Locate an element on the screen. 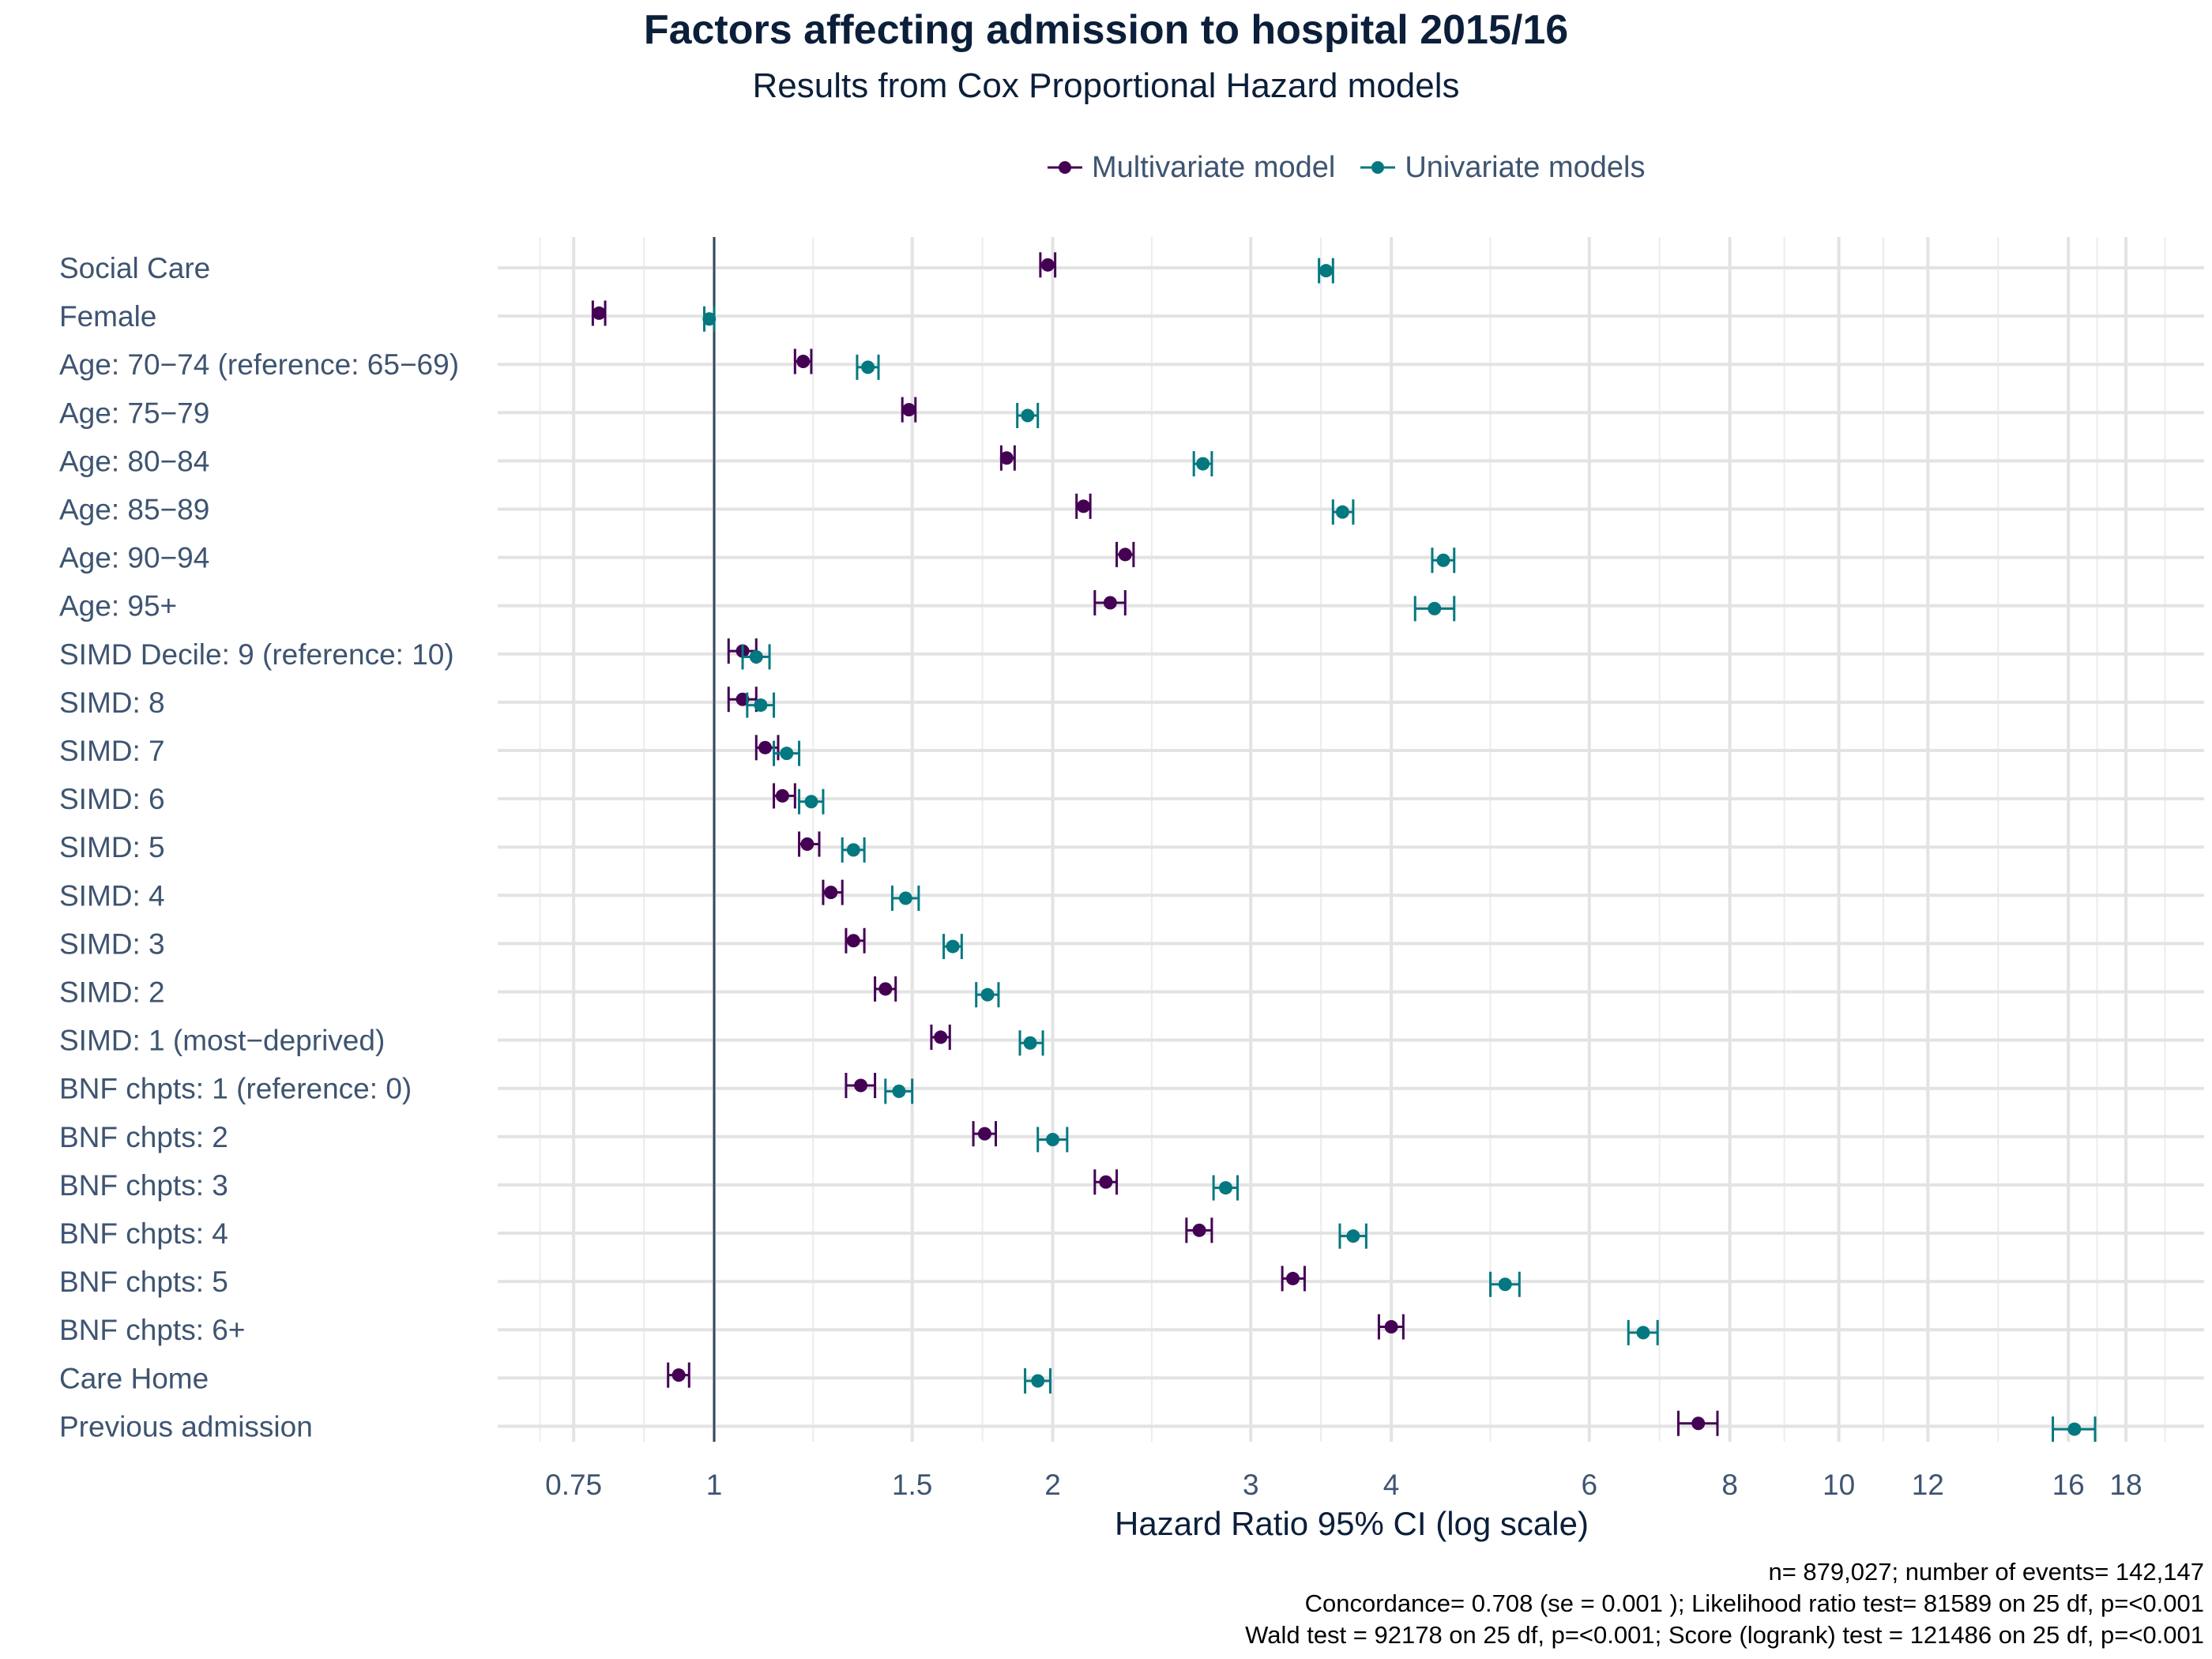 The height and width of the screenshot is (1659, 2212). y-axis-label: SIMD: 7 is located at coordinates (112, 751).